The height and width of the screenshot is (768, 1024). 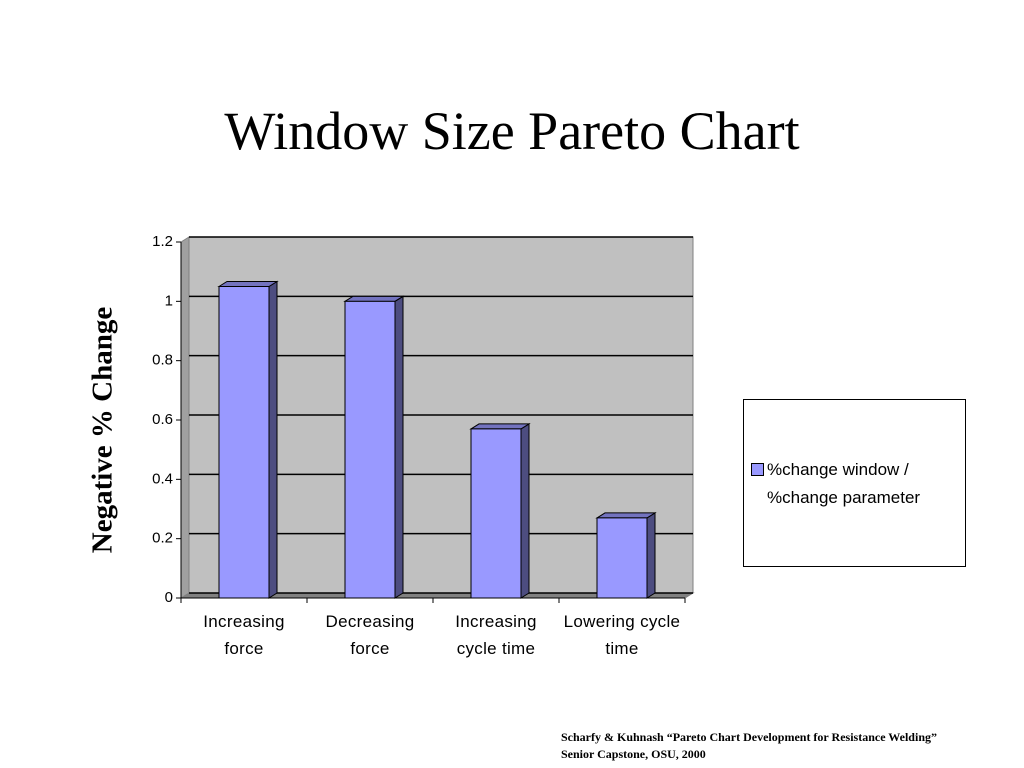 What do you see at coordinates (512, 131) in the screenshot?
I see `chart-title: Window Size Pareto Chart` at bounding box center [512, 131].